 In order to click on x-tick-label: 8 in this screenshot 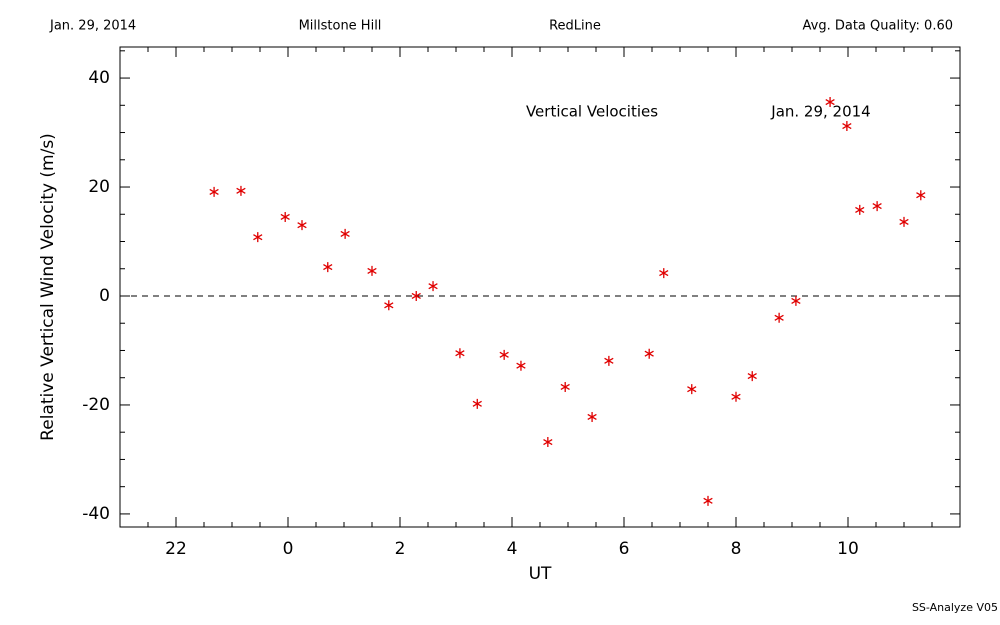, I will do `click(736, 549)`.